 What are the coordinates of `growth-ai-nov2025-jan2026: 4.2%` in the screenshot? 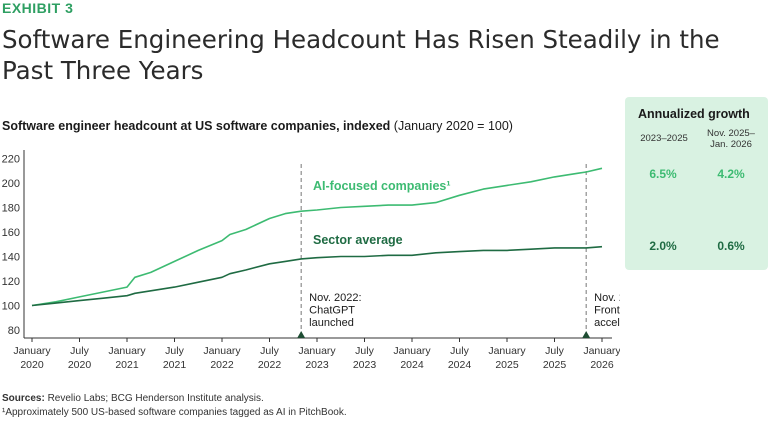 It's located at (731, 174).